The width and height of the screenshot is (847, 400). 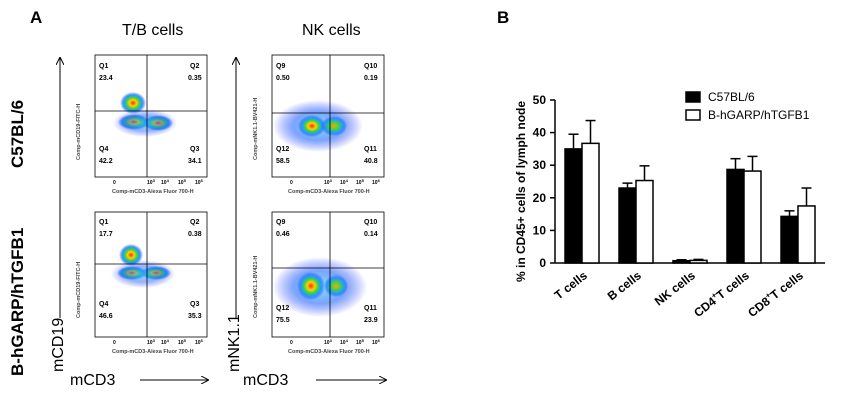 What do you see at coordinates (283, 161) in the screenshot?
I see `quadrant-value: 58.5` at bounding box center [283, 161].